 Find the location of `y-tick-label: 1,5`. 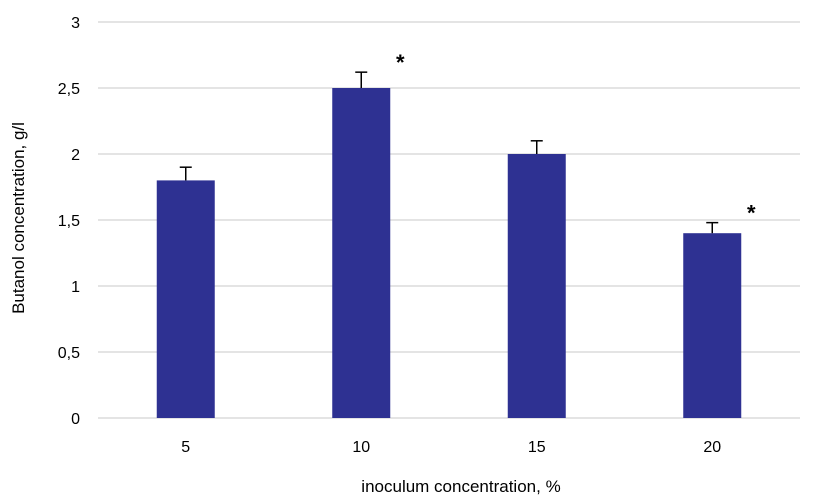

y-tick-label: 1,5 is located at coordinates (69, 221).